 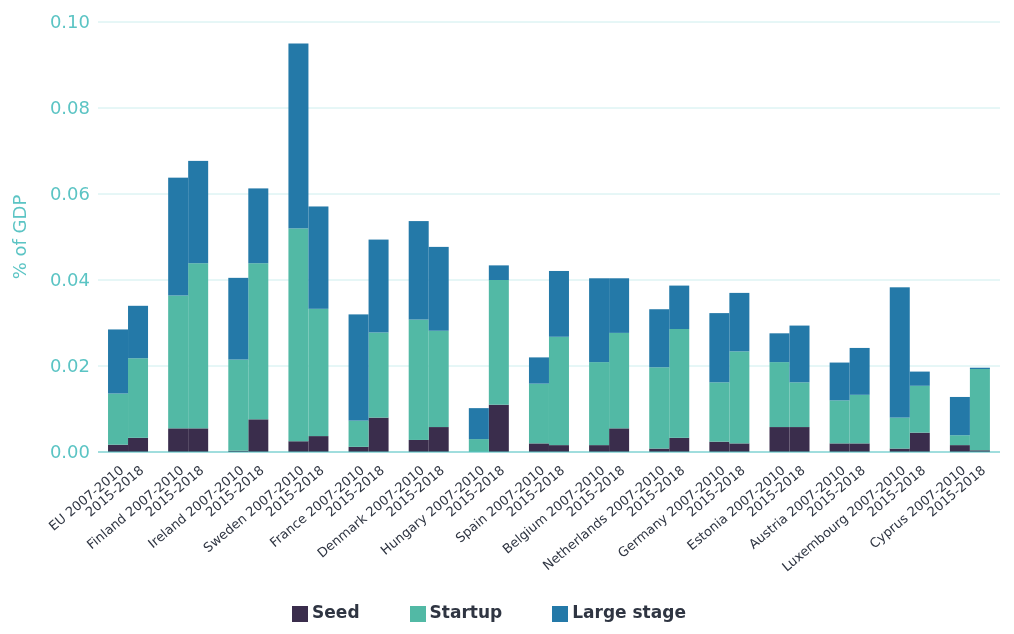 I want to click on y-tick-label: 0.08, so click(x=69, y=108).